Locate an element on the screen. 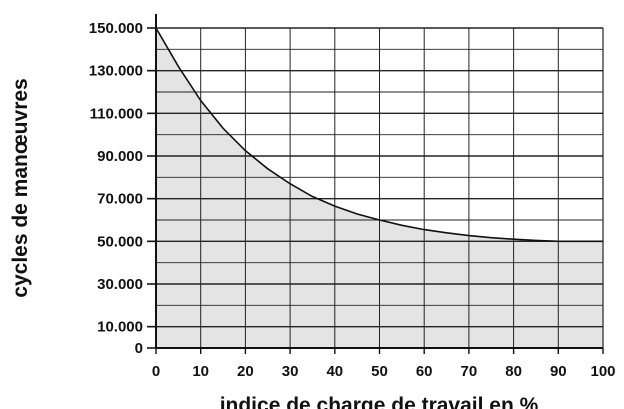 The image size is (624, 409). x-tick-label: 30 is located at coordinates (290, 371).